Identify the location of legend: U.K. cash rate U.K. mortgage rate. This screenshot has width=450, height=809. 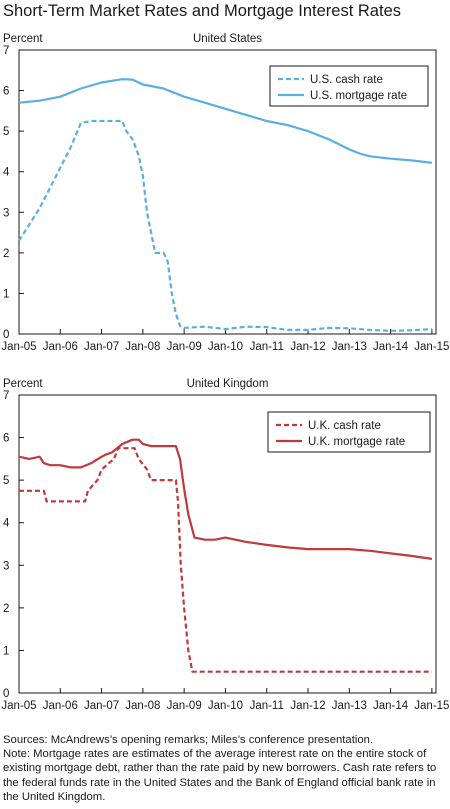
(349, 432).